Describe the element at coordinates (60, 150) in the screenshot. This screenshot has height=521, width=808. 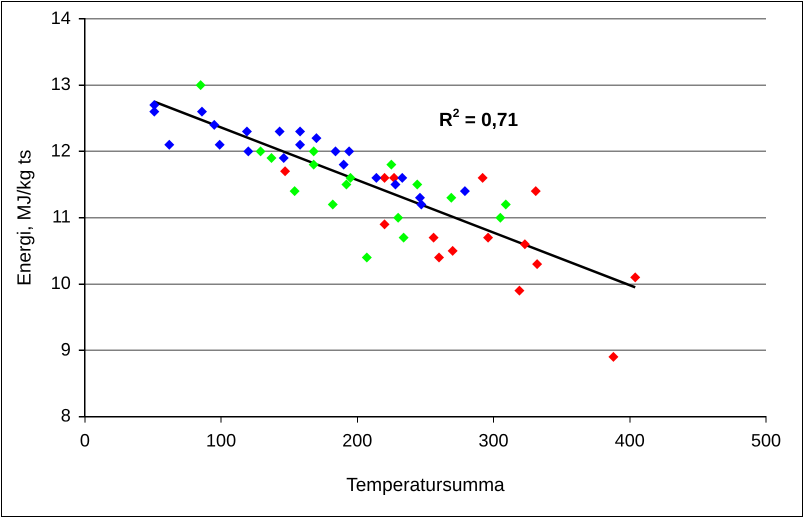
I see `y-tick-label: 12` at that location.